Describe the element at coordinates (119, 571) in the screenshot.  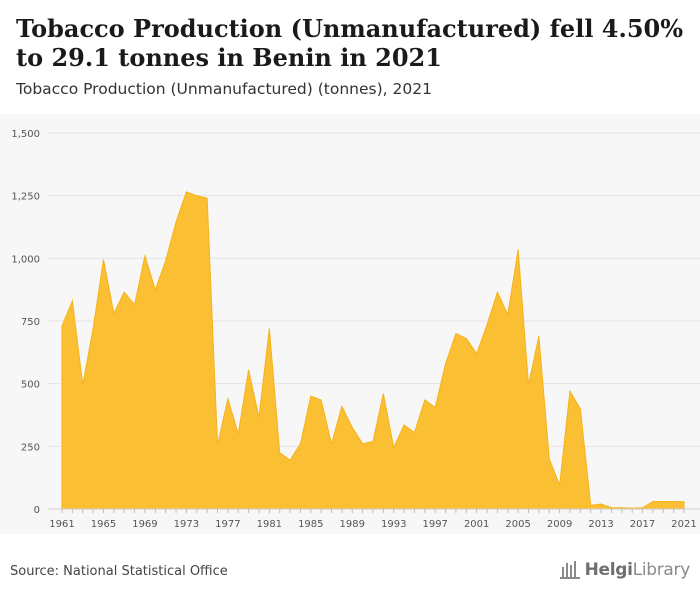
I see `source-note: Source: National Statistical Office` at that location.